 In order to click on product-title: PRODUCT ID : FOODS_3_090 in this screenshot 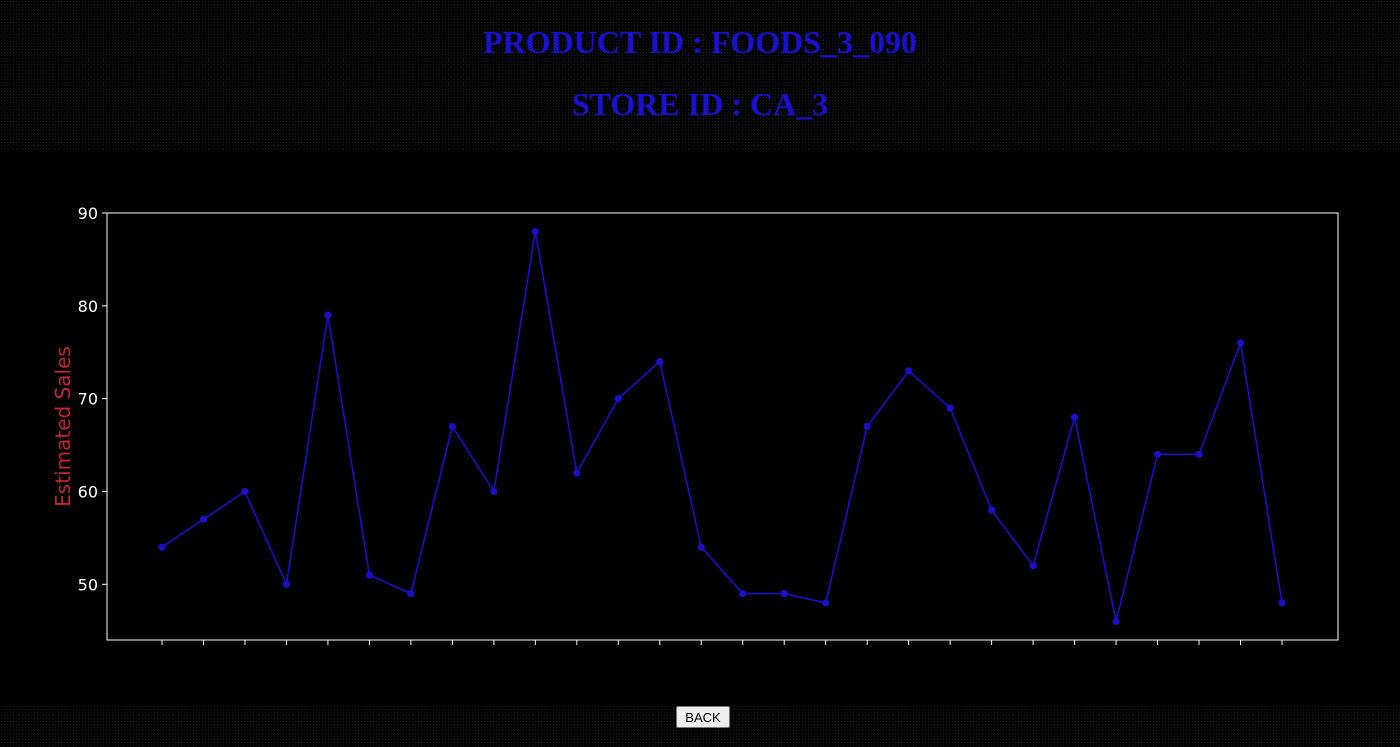, I will do `click(700, 42)`.